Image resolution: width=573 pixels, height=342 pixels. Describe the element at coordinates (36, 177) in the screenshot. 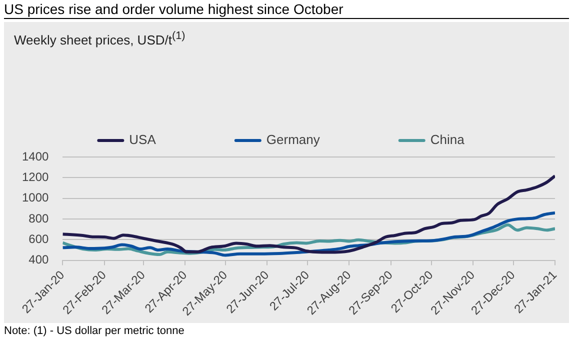

I see `y-tick-label: 1200` at that location.